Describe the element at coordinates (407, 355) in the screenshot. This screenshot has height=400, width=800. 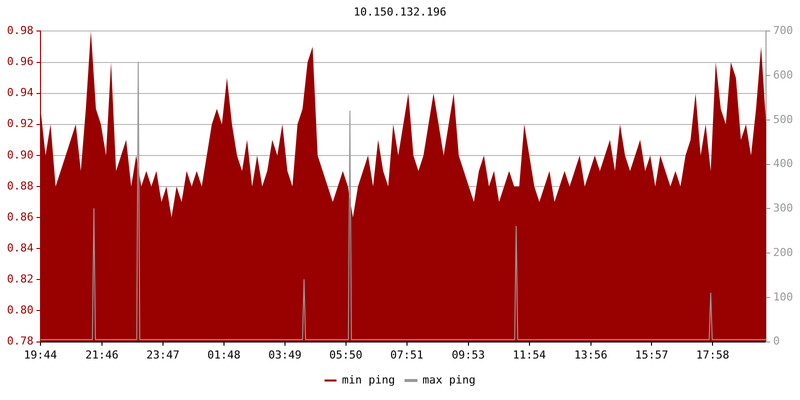
I see `x-tick-label: 07:51` at that location.